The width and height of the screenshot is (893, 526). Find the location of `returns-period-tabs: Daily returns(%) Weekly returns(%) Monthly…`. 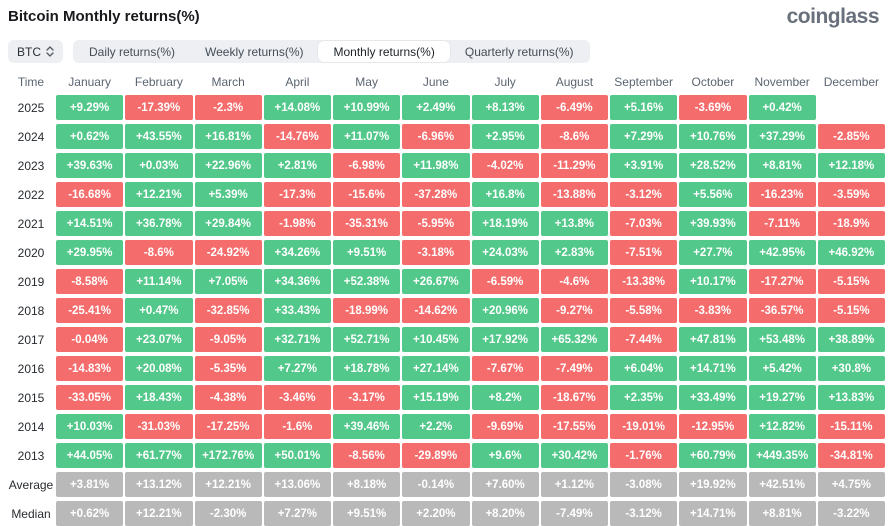

returns-period-tabs: Daily returns(%) Weekly returns(%) Monthly… is located at coordinates (331, 52).